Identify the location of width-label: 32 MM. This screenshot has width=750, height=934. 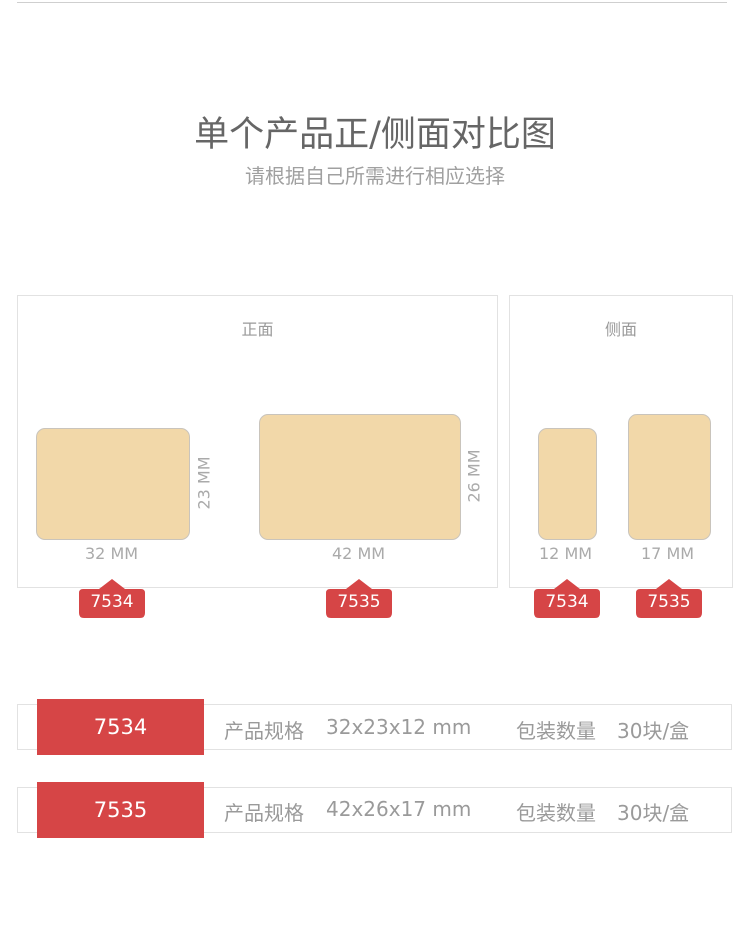
(112, 553).